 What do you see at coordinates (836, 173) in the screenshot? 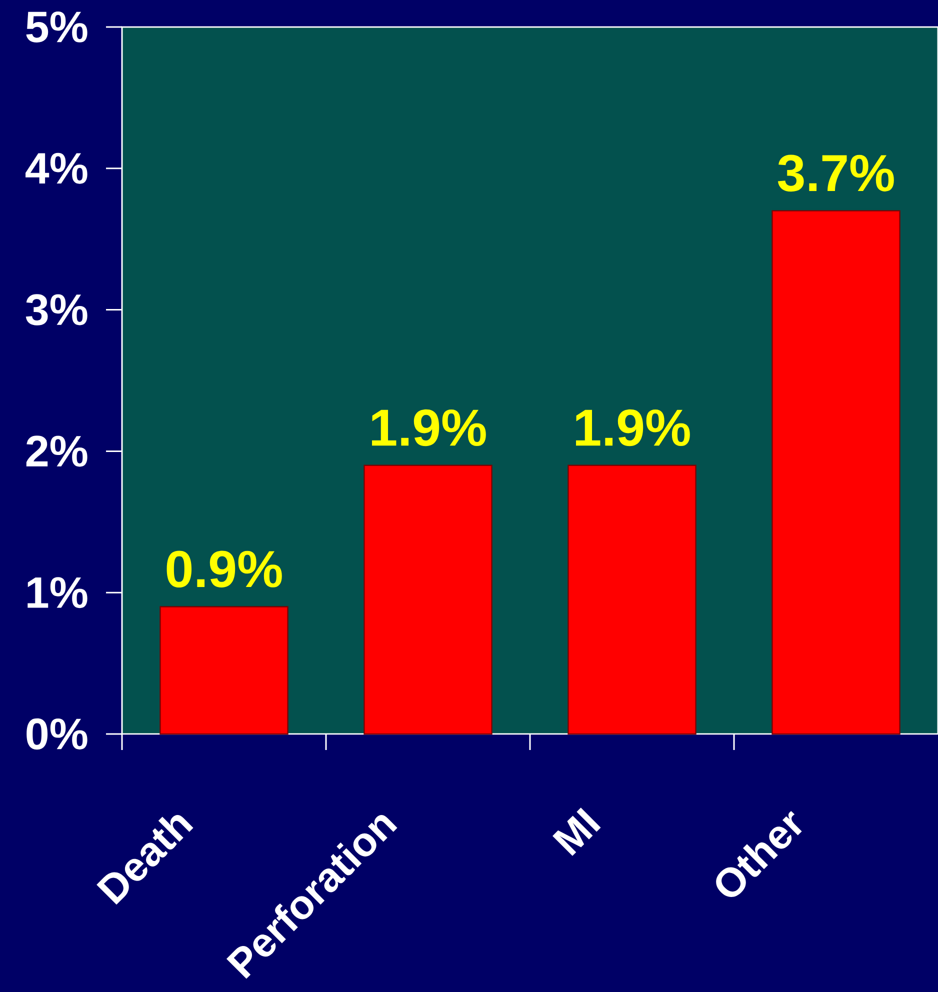
I see `data-label: 3.7%` at bounding box center [836, 173].